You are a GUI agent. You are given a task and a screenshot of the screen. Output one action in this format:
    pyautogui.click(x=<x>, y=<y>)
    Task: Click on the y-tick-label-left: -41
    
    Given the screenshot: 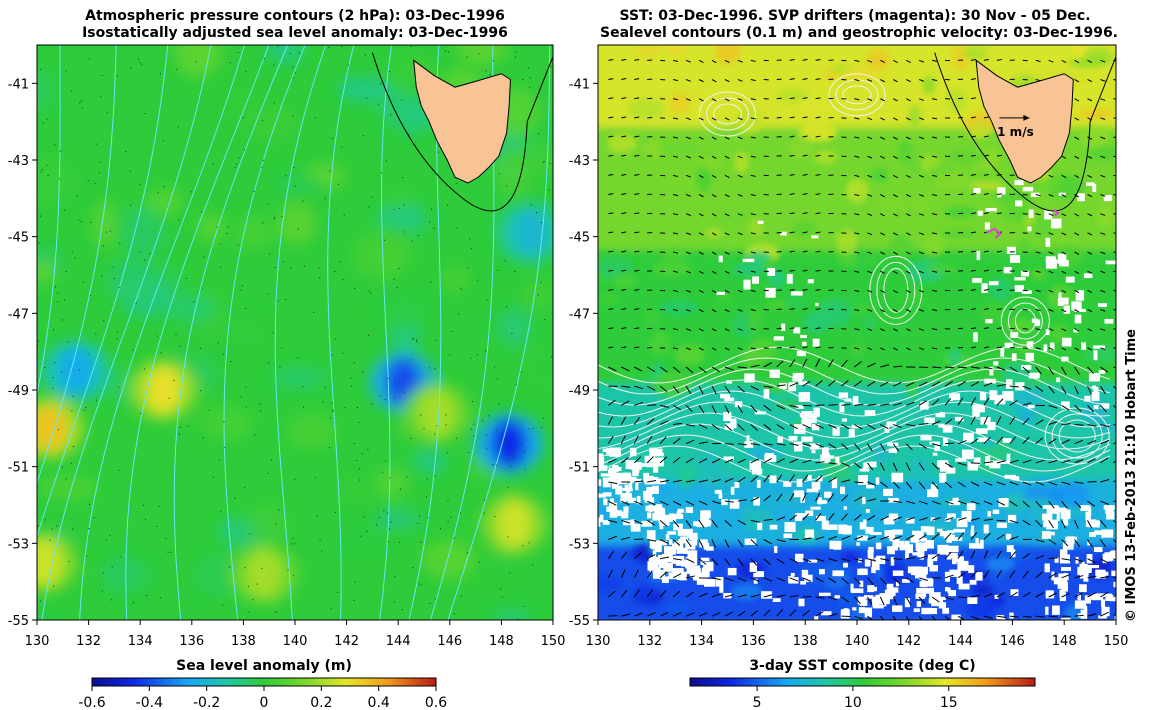 What is the action you would take?
    pyautogui.click(x=18, y=84)
    